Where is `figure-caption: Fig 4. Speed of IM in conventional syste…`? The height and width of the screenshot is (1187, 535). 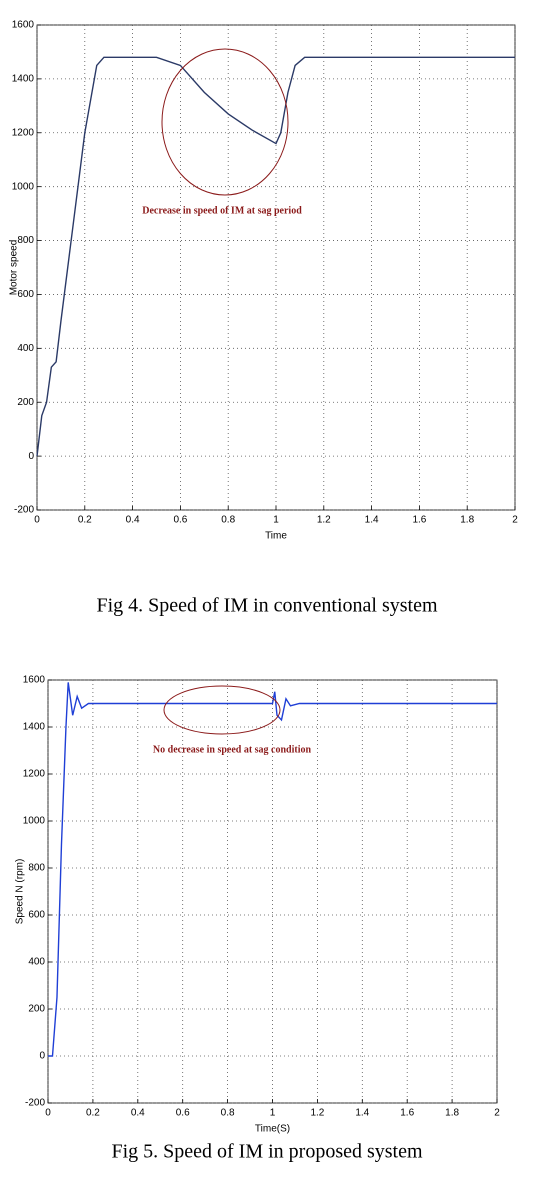
figure-caption: Fig 4. Speed of IM in conventional syste… is located at coordinates (267, 606).